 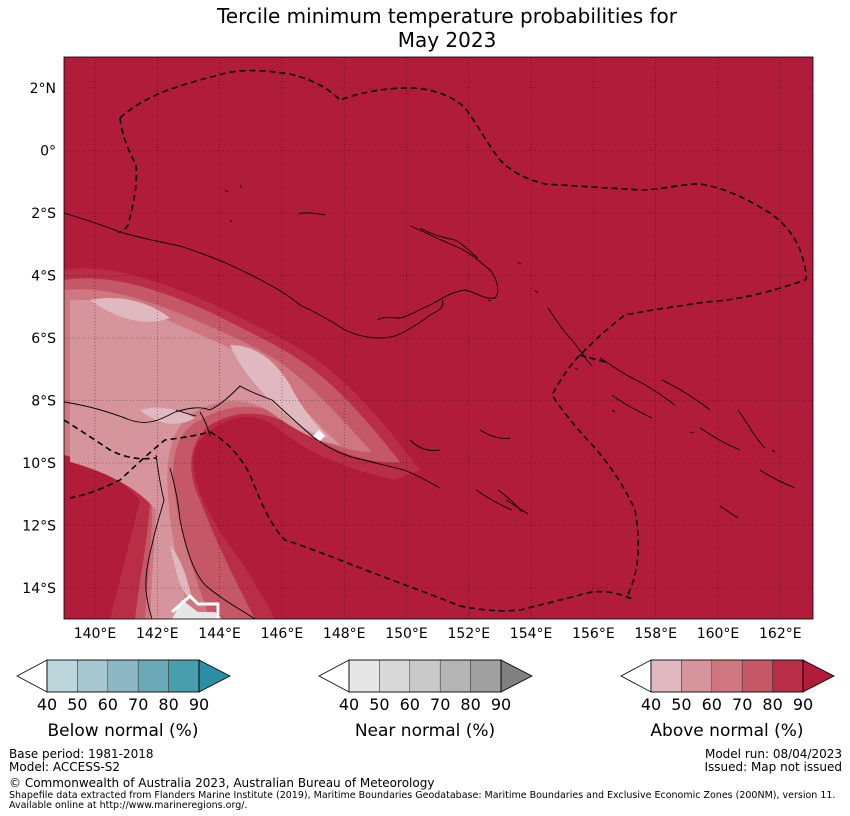 What do you see at coordinates (447, 40) in the screenshot?
I see `title-line-2: May 2023` at bounding box center [447, 40].